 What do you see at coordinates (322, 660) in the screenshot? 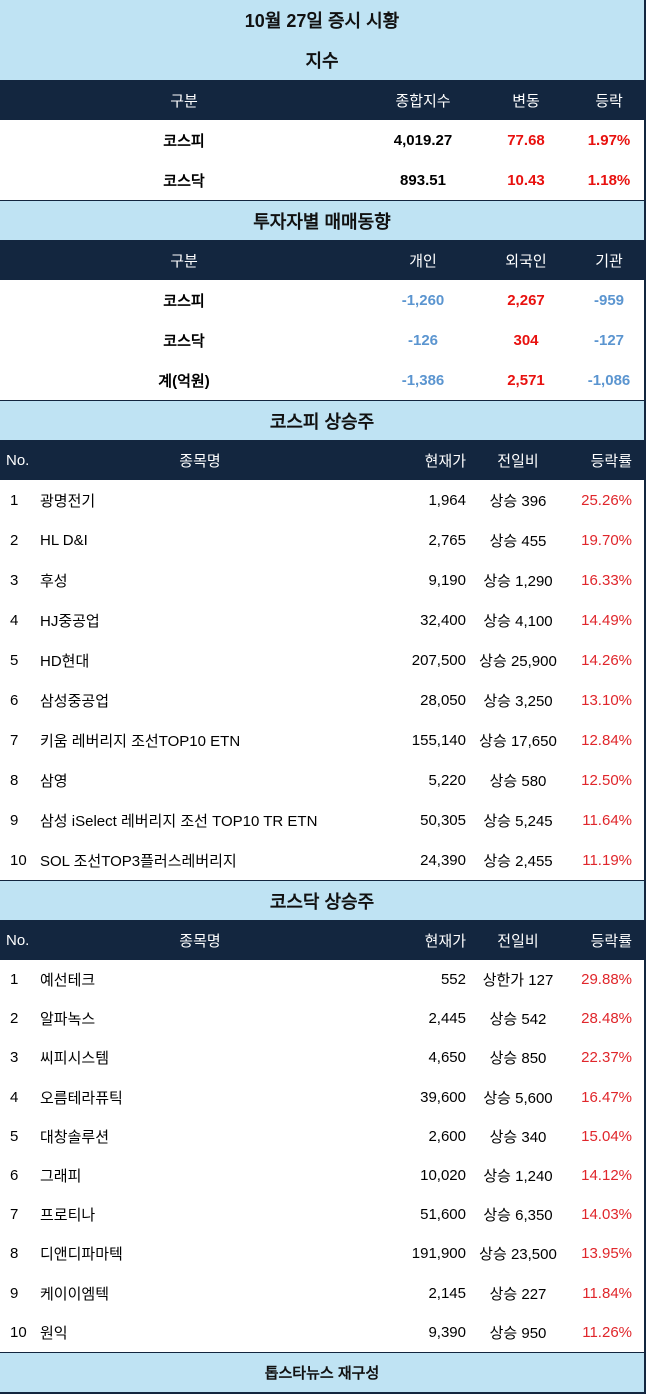
I see `table-row: 5 HD현대 207,500 상승 25,900 14.26%` at bounding box center [322, 660].